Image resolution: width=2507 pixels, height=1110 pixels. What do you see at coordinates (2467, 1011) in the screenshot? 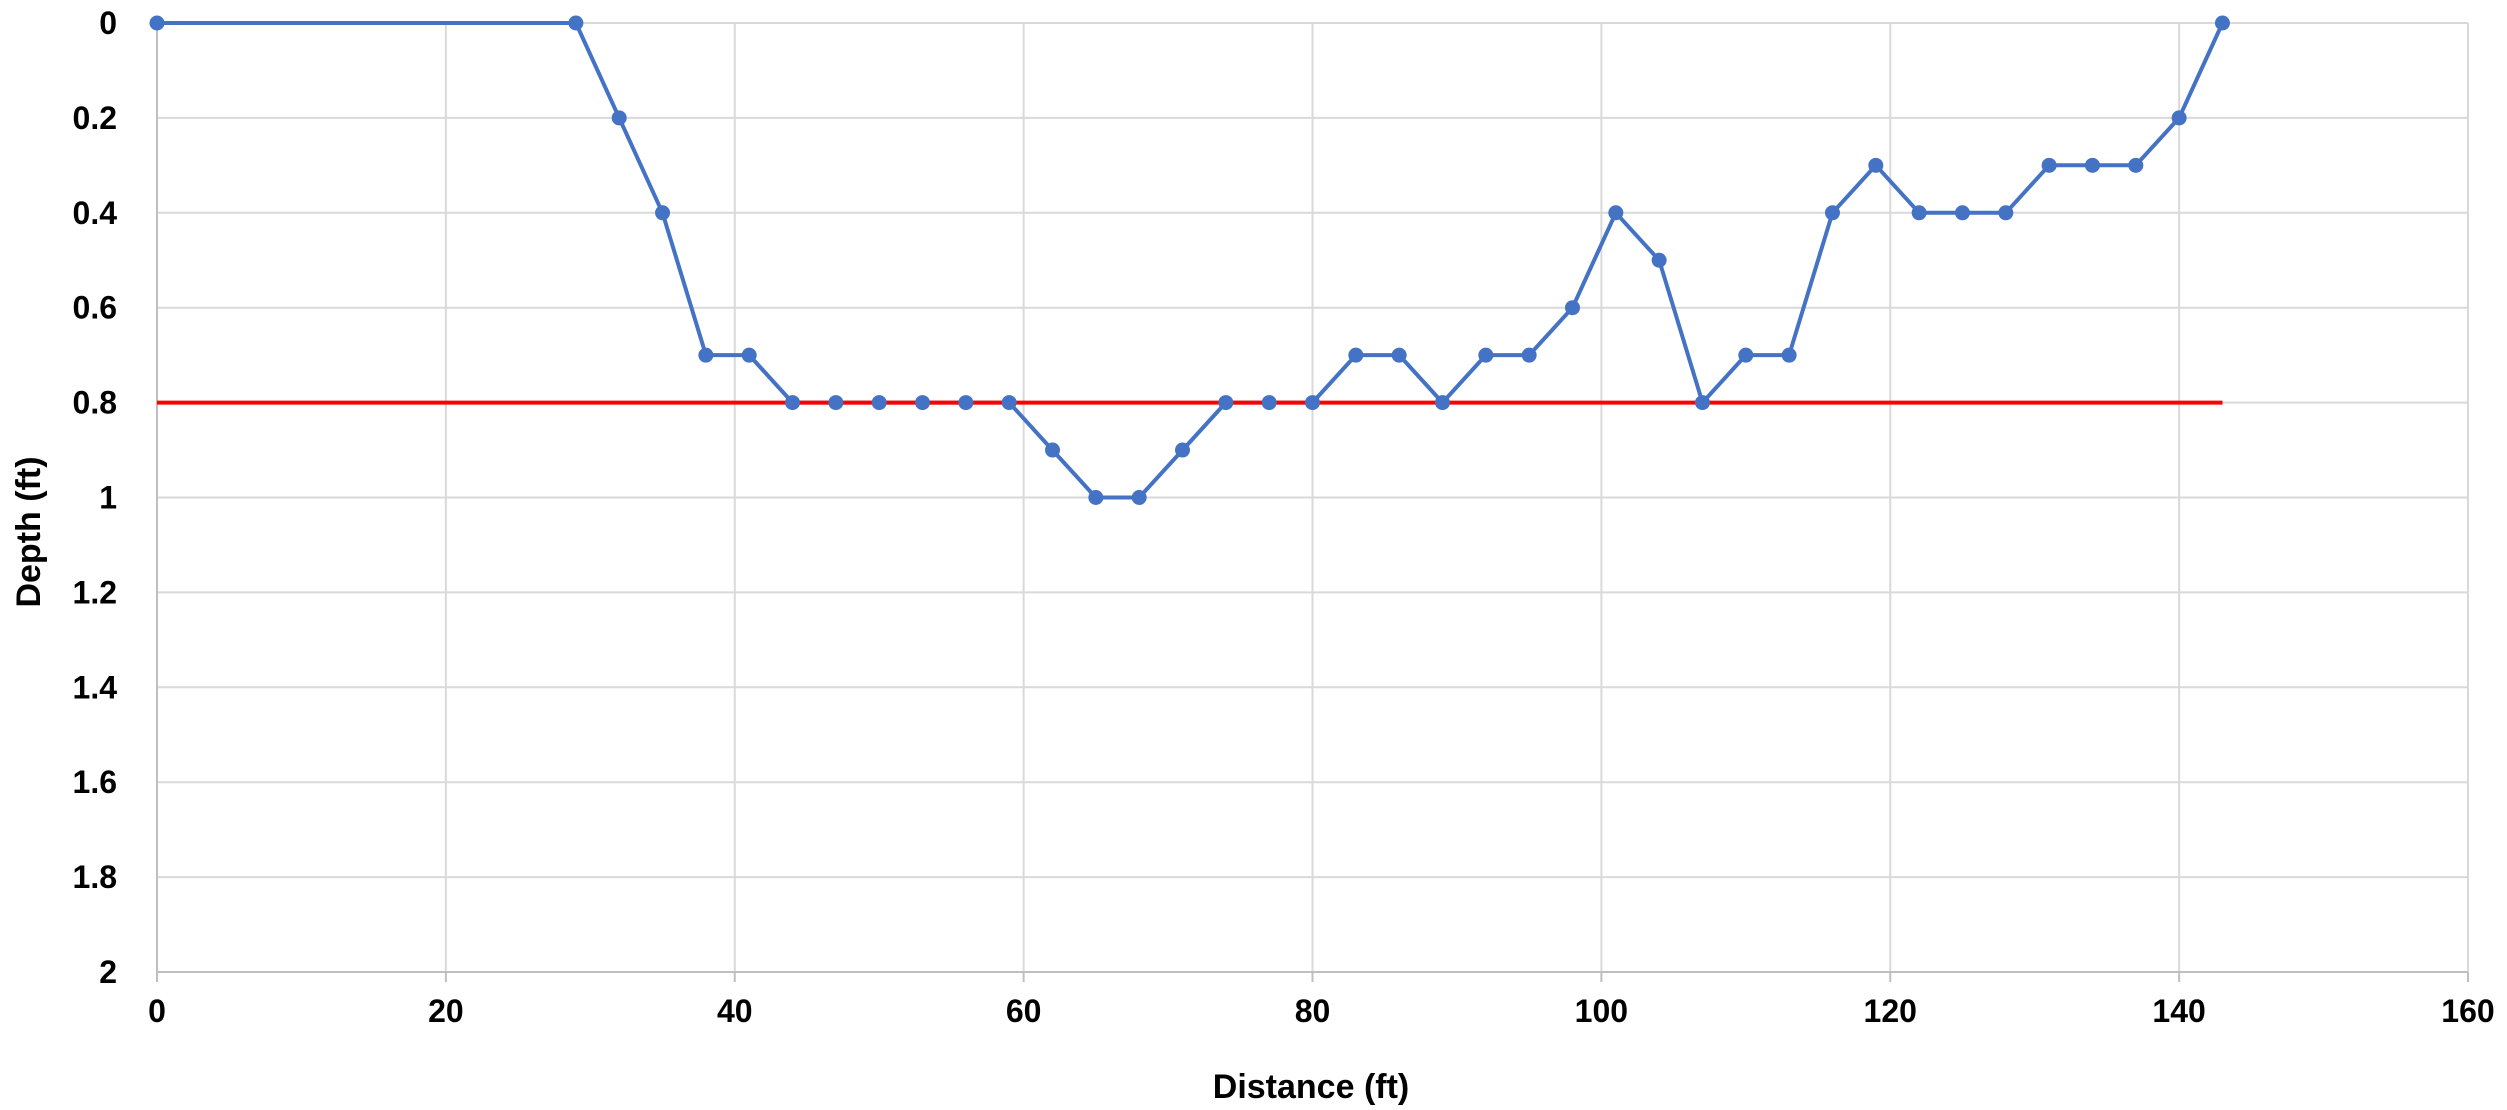
I see `x-tick-label: 160` at bounding box center [2467, 1011].